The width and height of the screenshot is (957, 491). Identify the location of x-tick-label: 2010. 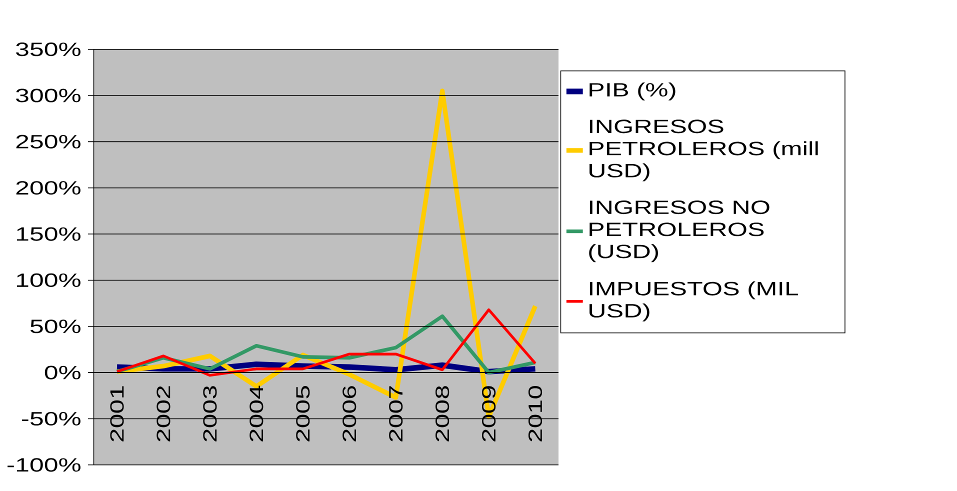
(535, 414).